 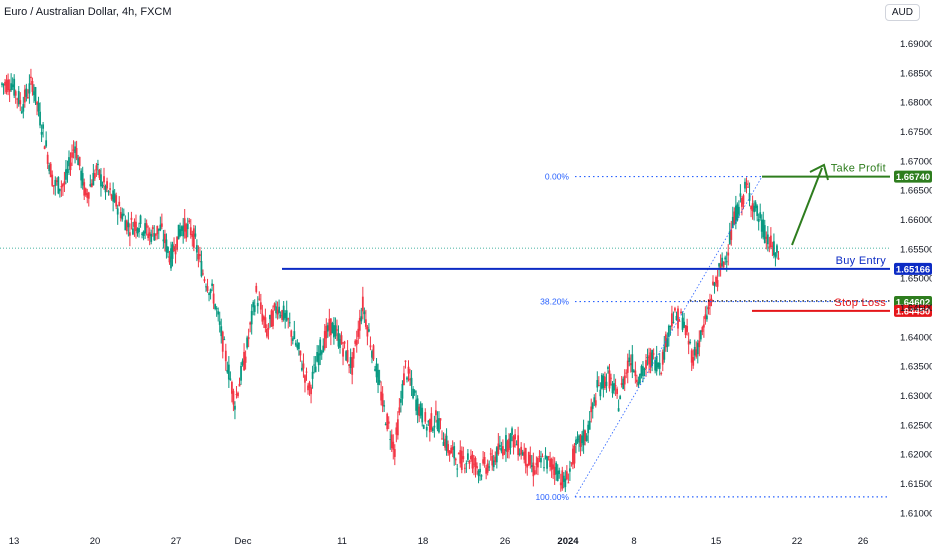 What do you see at coordinates (913, 268) in the screenshot?
I see `buy-entry-price-badge` at bounding box center [913, 268].